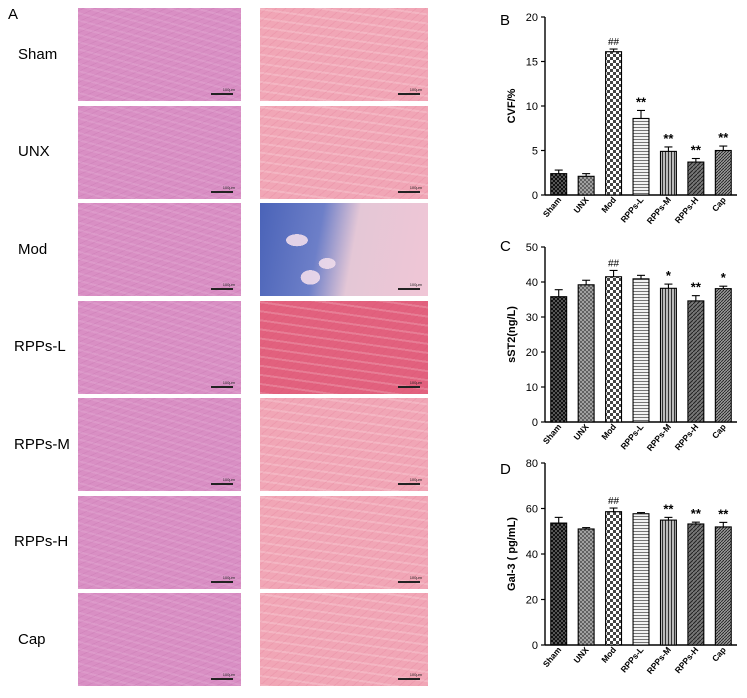  I want to click on masson-image-rpps-l: 100μm, so click(344, 347).